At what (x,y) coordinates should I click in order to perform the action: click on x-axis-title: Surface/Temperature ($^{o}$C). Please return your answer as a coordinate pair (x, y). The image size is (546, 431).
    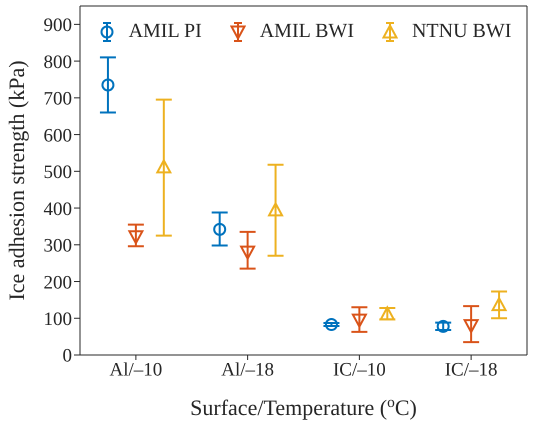
    Looking at the image, I should click on (303, 407).